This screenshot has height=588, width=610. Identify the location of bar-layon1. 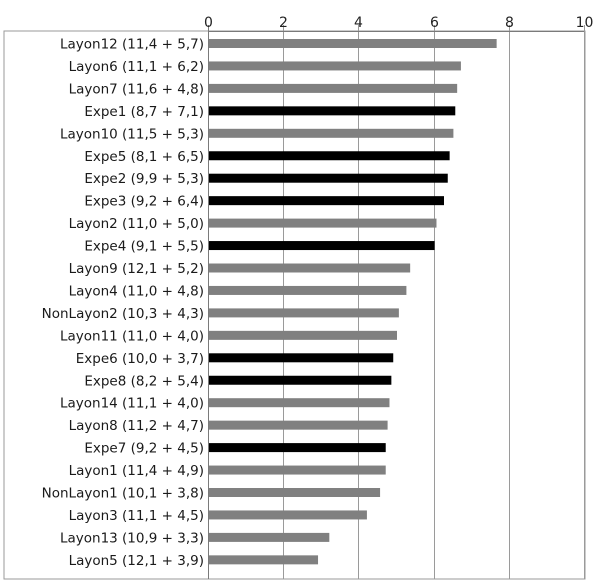
(297, 470).